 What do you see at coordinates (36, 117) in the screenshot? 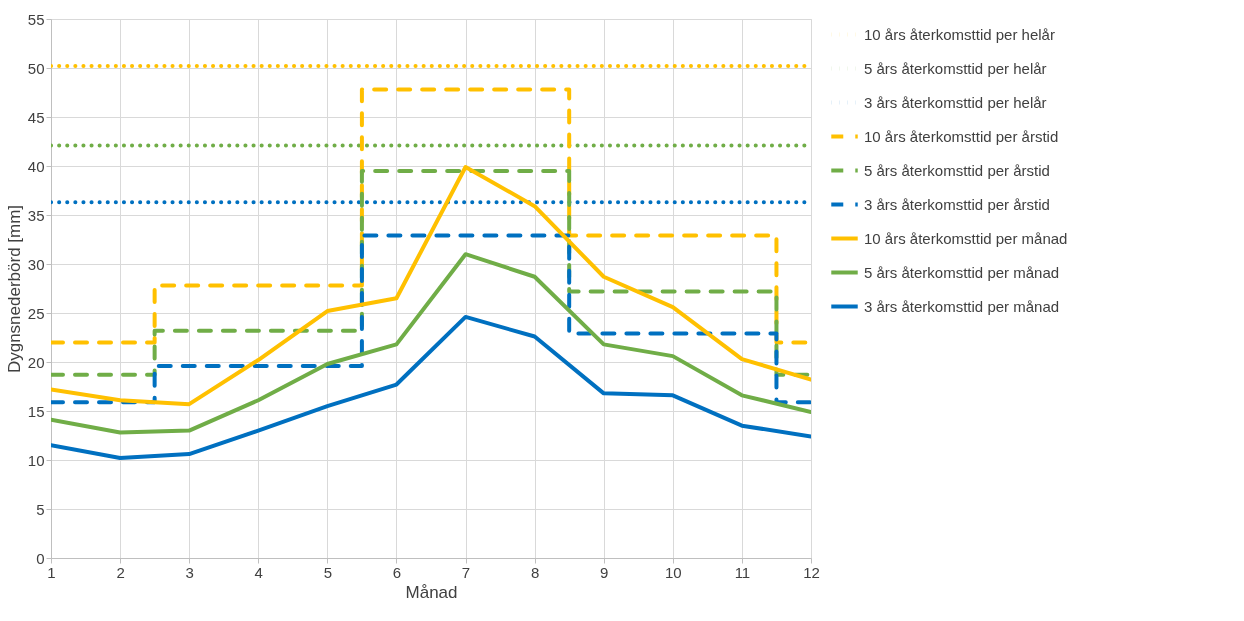
I see `y-tick-label: 45` at bounding box center [36, 117].